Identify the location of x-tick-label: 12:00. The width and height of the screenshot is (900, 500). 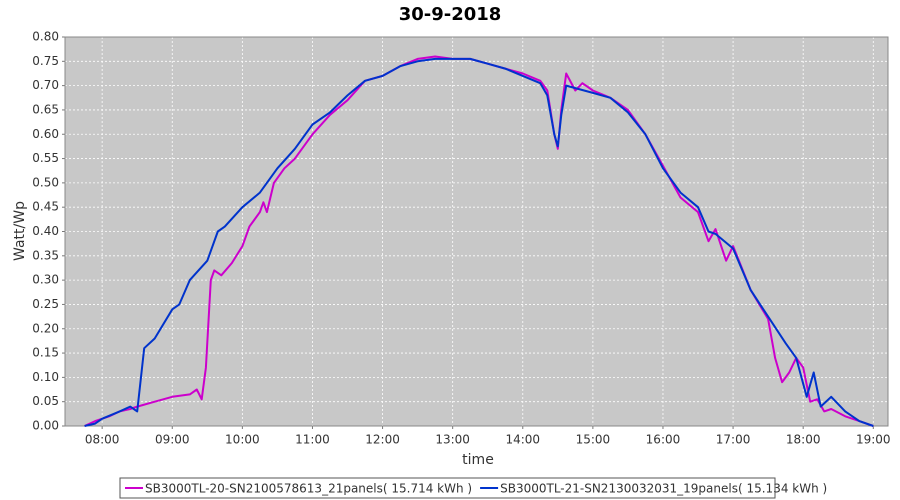
(382, 440).